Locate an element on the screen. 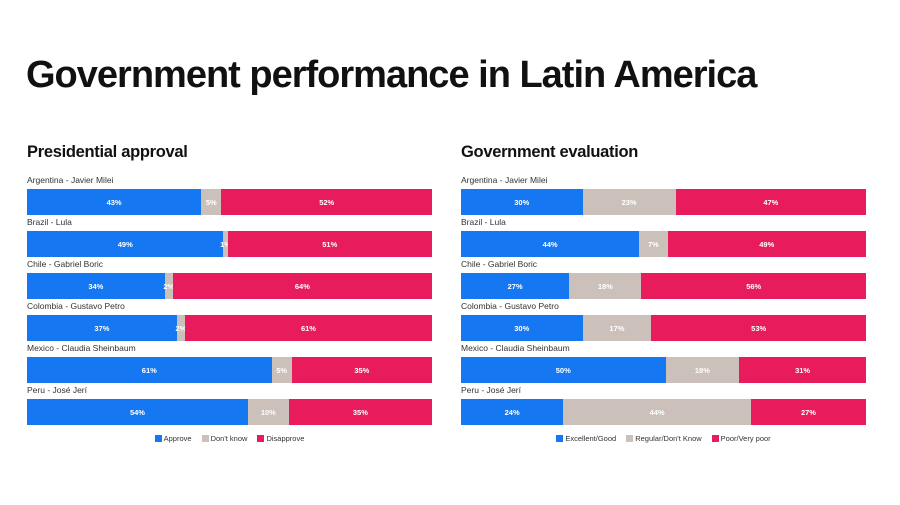  bar-row: Mexico - Claudia Sheinbaum 50% 18% 31% is located at coordinates (663, 364).